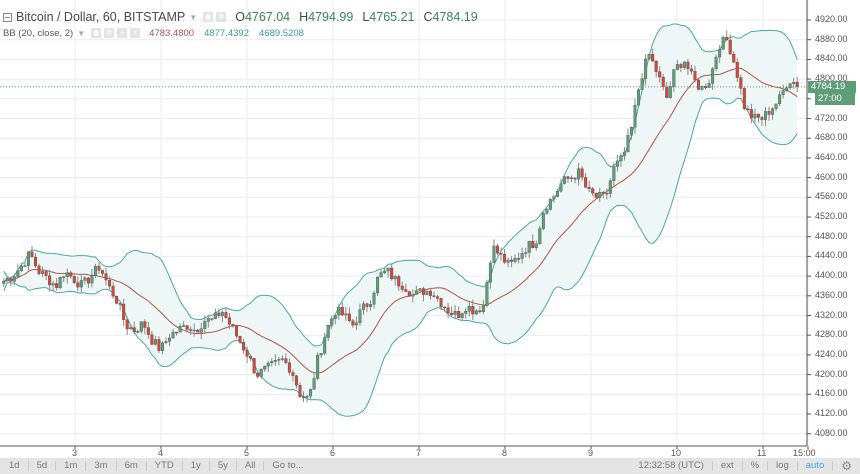 The image size is (860, 474). What do you see at coordinates (135, 33) in the screenshot?
I see `close-icon: ×` at bounding box center [135, 33].